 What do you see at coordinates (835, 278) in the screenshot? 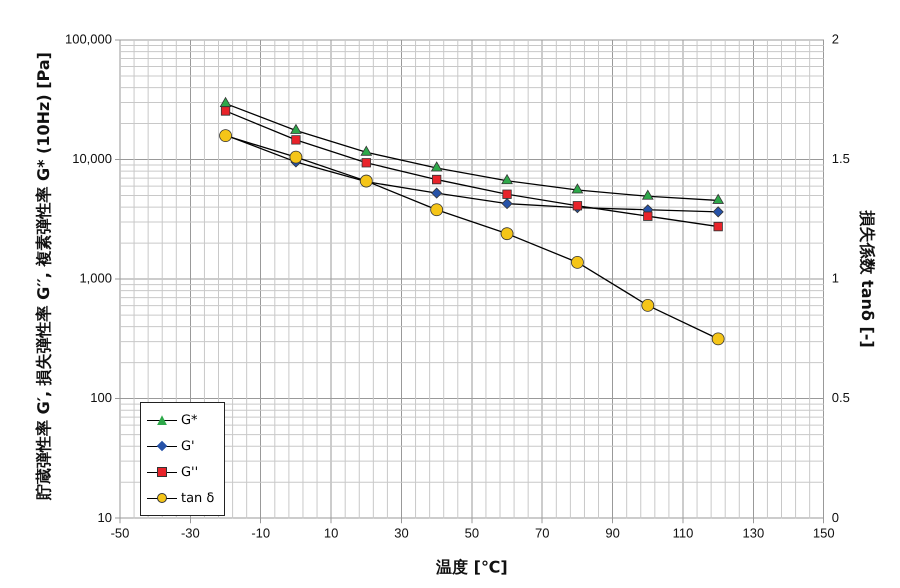
I see `y2-tick-label: 1` at bounding box center [835, 278].